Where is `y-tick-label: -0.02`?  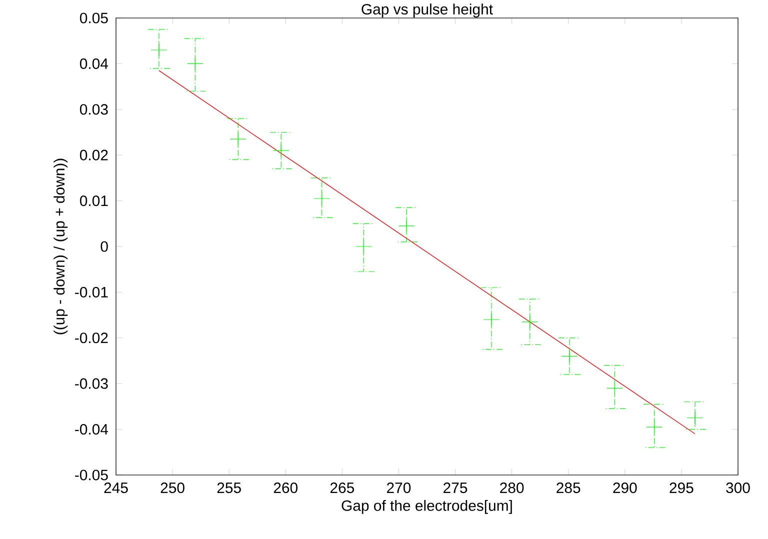 y-tick-label: -0.02 is located at coordinates (91, 338).